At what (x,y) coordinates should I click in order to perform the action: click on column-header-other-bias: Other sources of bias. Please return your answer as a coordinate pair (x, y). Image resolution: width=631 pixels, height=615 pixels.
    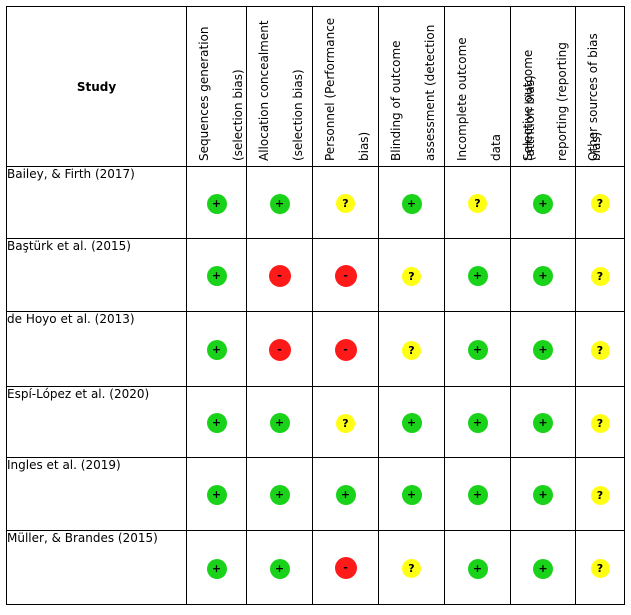
    Looking at the image, I should click on (600, 86).